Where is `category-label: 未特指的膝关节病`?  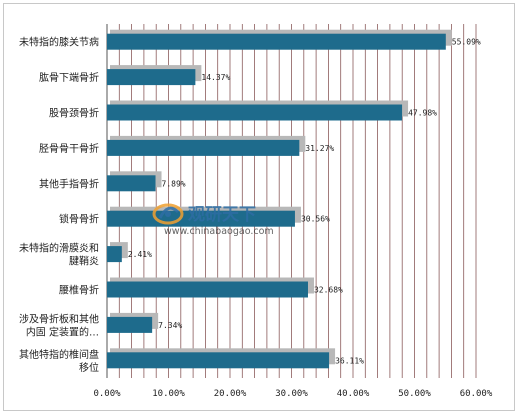 category-label: 未特指的膝关节病 is located at coordinates (59, 42).